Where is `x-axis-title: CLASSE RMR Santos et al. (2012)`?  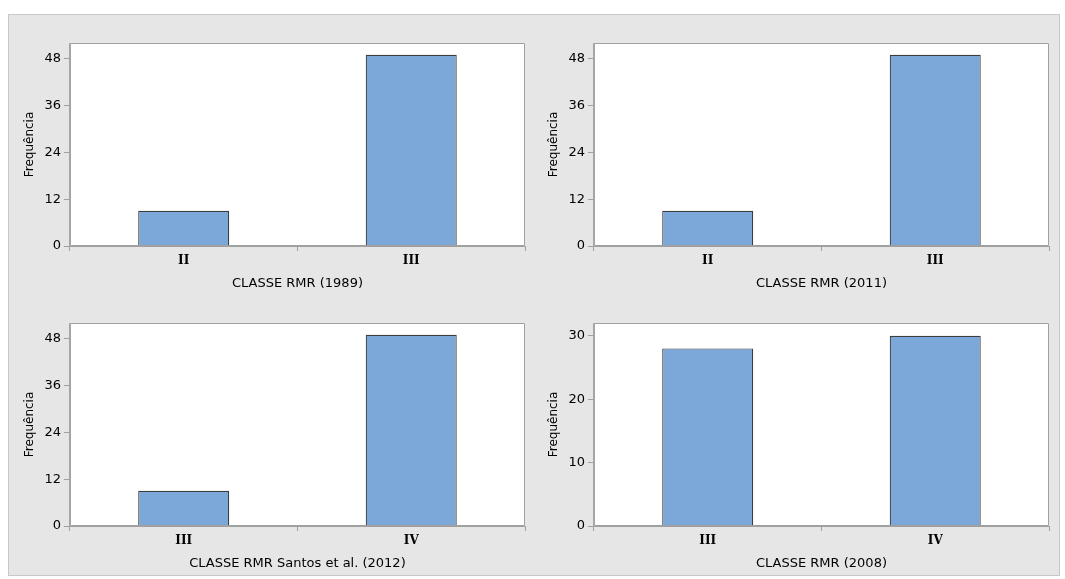 x-axis-title: CLASSE RMR Santos et al. (2012) is located at coordinates (297, 562).